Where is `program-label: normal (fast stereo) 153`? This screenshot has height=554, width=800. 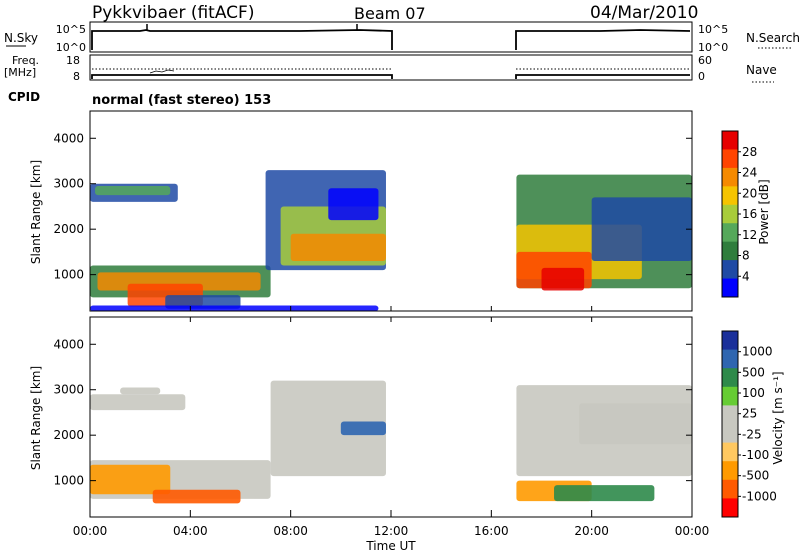
program-label: normal (fast stereo) 153 is located at coordinates (181, 100).